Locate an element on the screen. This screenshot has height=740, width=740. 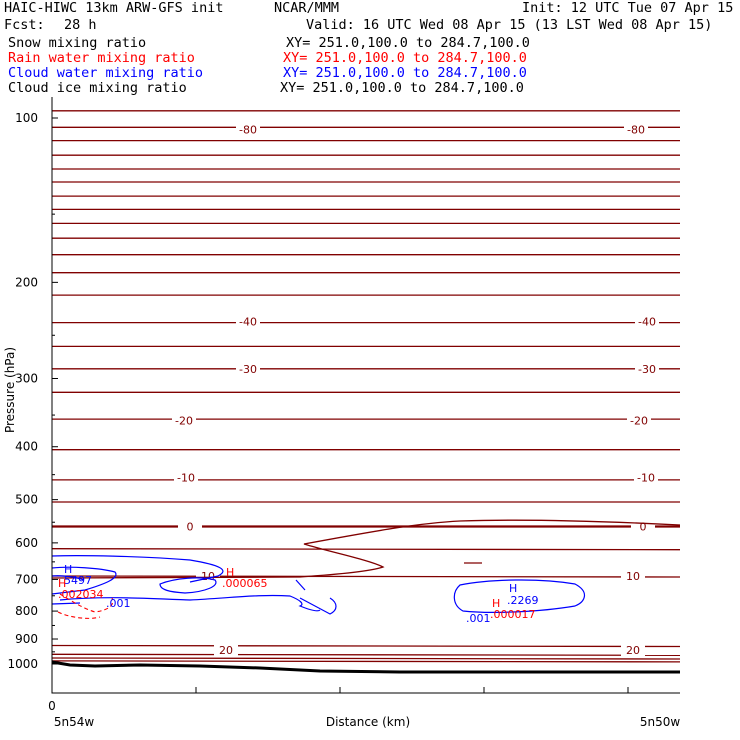
y-tick-label: 900 is located at coordinates (26, 639).